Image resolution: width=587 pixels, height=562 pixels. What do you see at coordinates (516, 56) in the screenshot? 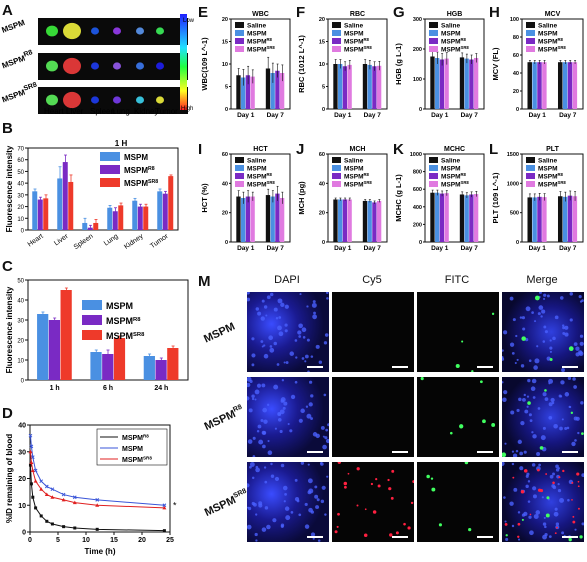
I see `y-tick-label: 60` at bounding box center [516, 56].